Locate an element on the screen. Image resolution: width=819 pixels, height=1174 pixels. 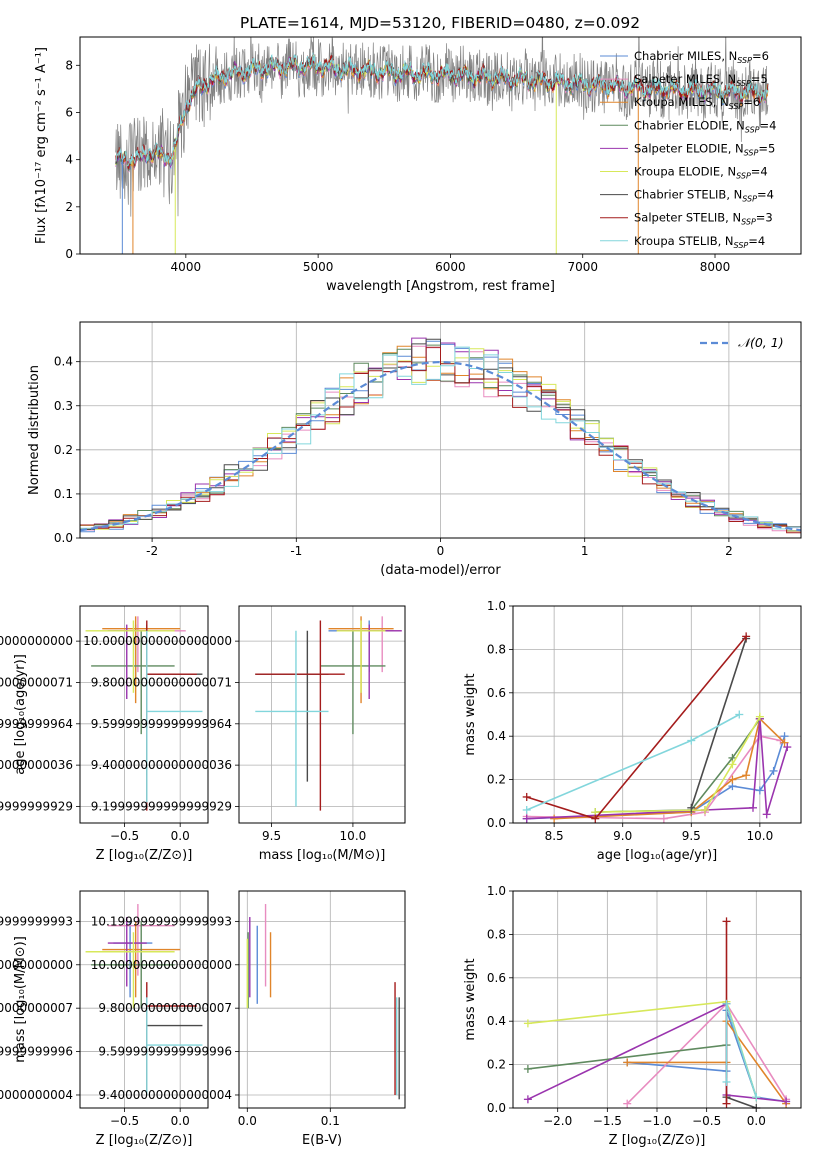
x-tick-label: 2 is located at coordinates (729, 551).